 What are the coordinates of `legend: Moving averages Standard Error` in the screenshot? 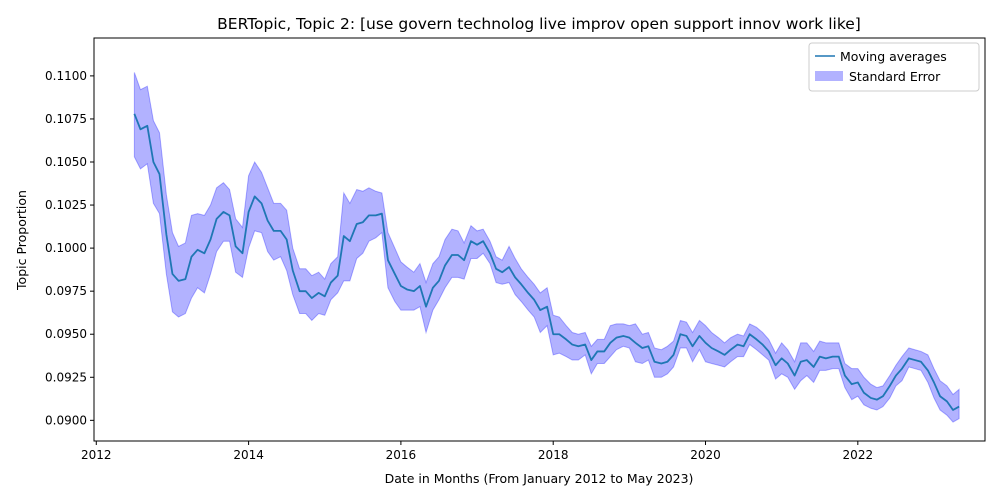 It's located at (894, 67).